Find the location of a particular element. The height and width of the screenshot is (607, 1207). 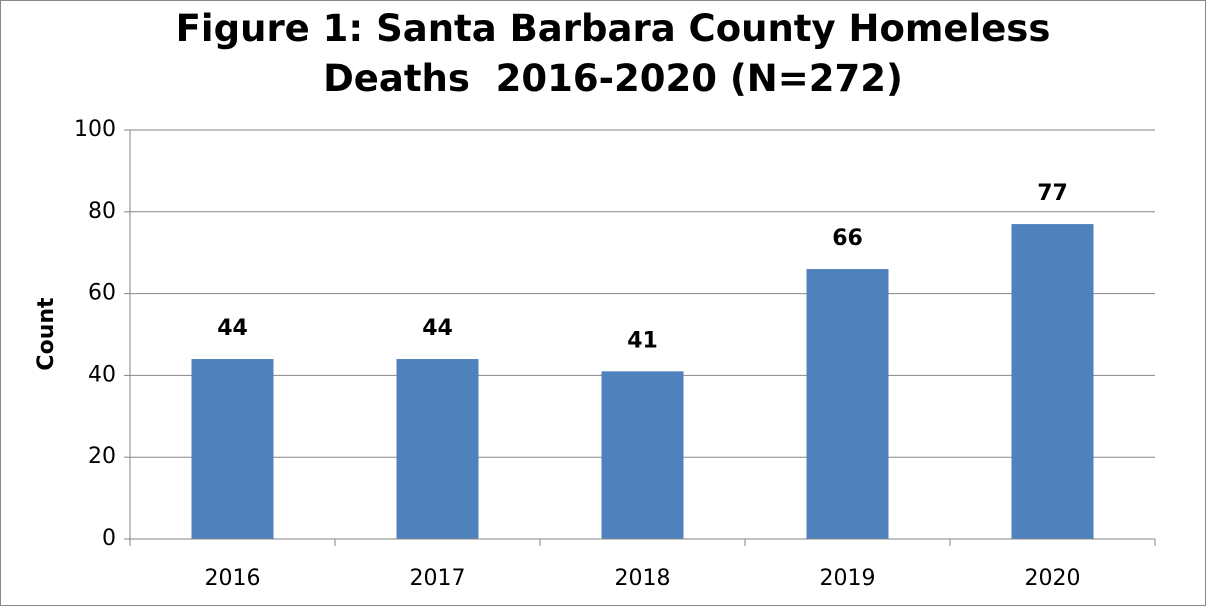

data-label: 66 is located at coordinates (847, 238).